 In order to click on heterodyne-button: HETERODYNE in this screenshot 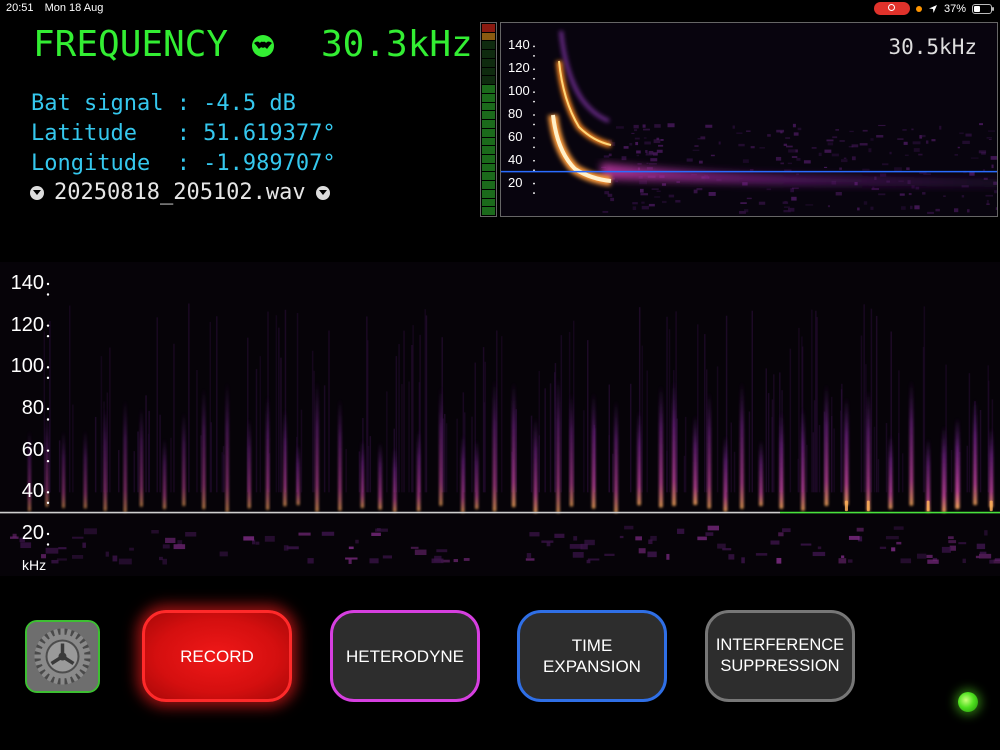, I will do `click(405, 656)`.